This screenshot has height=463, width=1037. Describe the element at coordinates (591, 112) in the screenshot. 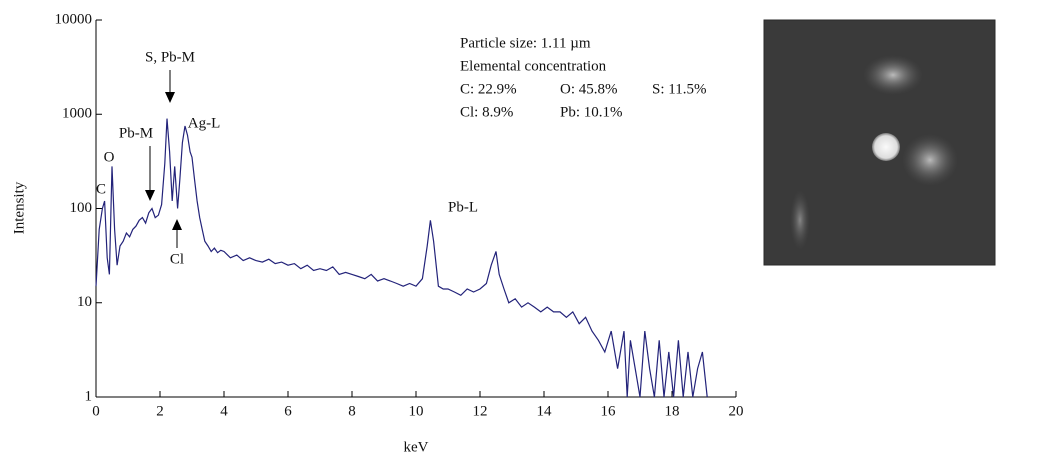

I see `info-text: Pb: 10.1%` at that location.